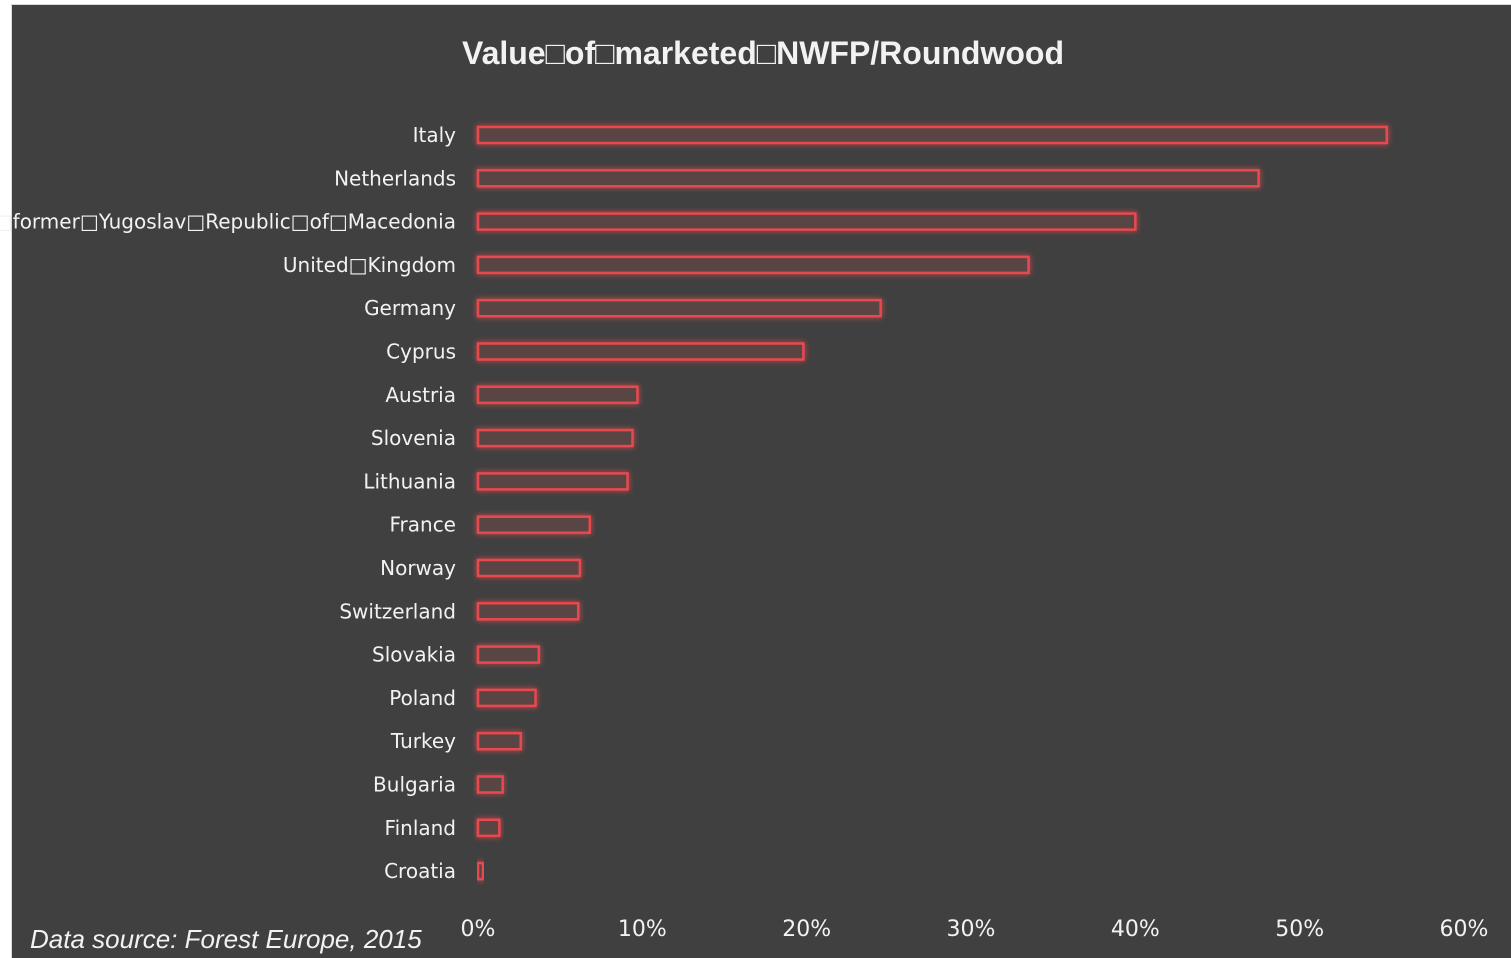  What do you see at coordinates (422, 525) in the screenshot?
I see `category-label-9: France` at bounding box center [422, 525].